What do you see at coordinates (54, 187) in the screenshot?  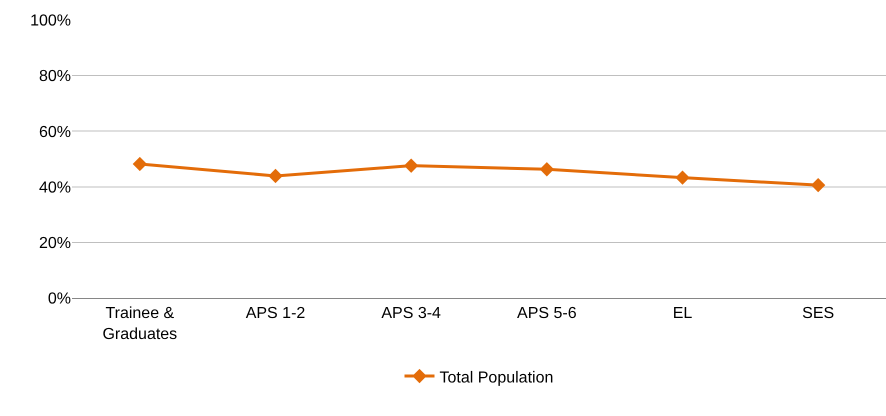 I see `y-tick-label: 40%` at bounding box center [54, 187].